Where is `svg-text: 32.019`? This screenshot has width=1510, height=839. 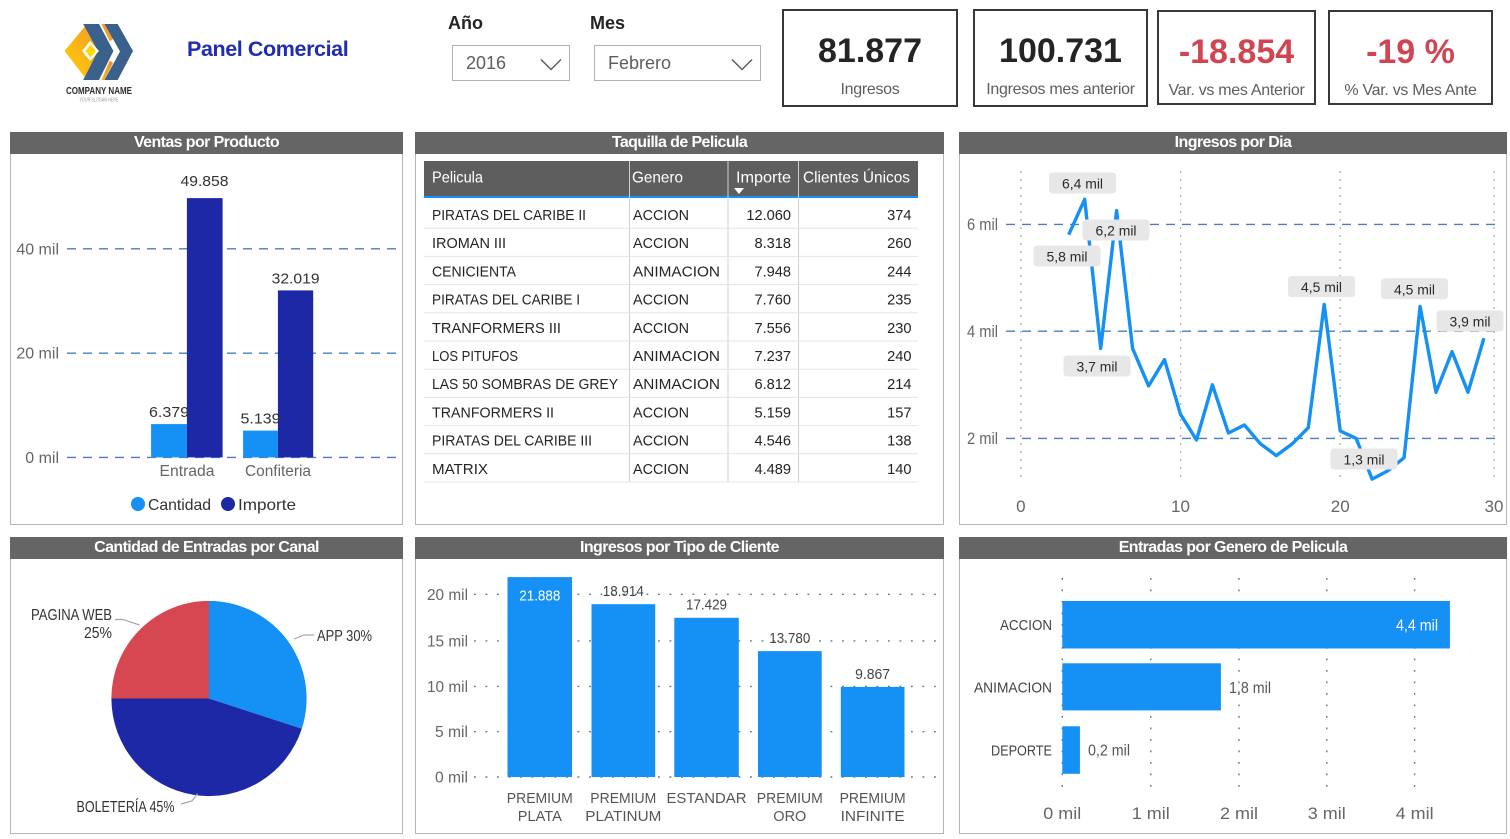
svg-text: 32.019 is located at coordinates (296, 279).